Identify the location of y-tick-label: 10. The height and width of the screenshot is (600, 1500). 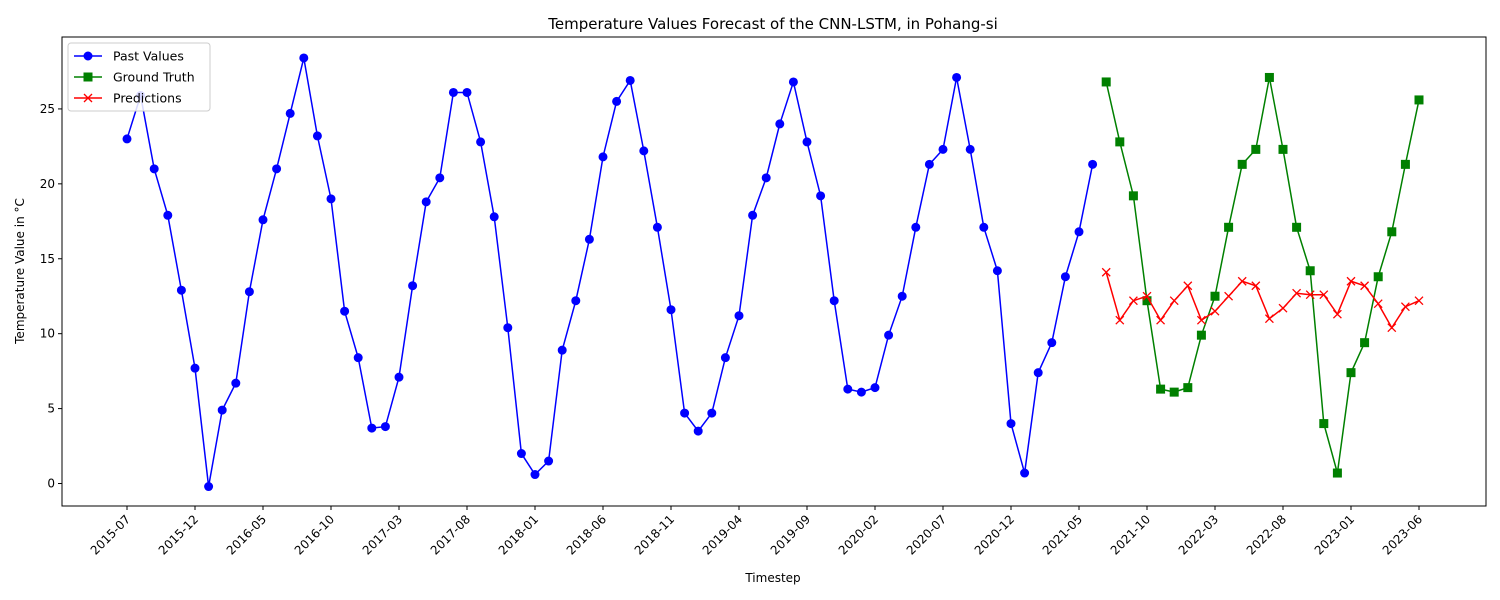
(47, 334).